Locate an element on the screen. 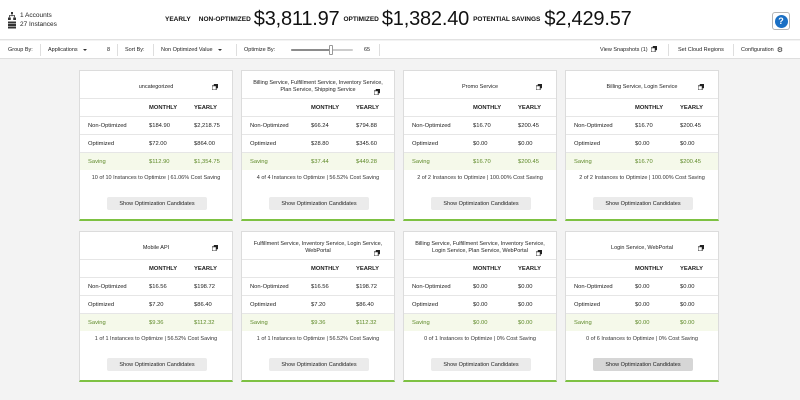  optimize-value: 65 is located at coordinates (367, 50).